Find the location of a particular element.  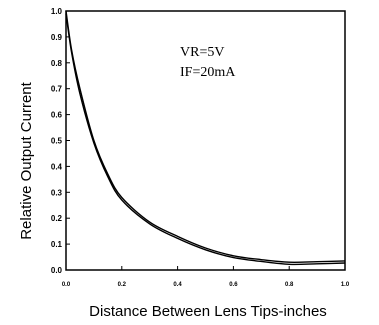

y-tick-label: 0.8 is located at coordinates (57, 63).